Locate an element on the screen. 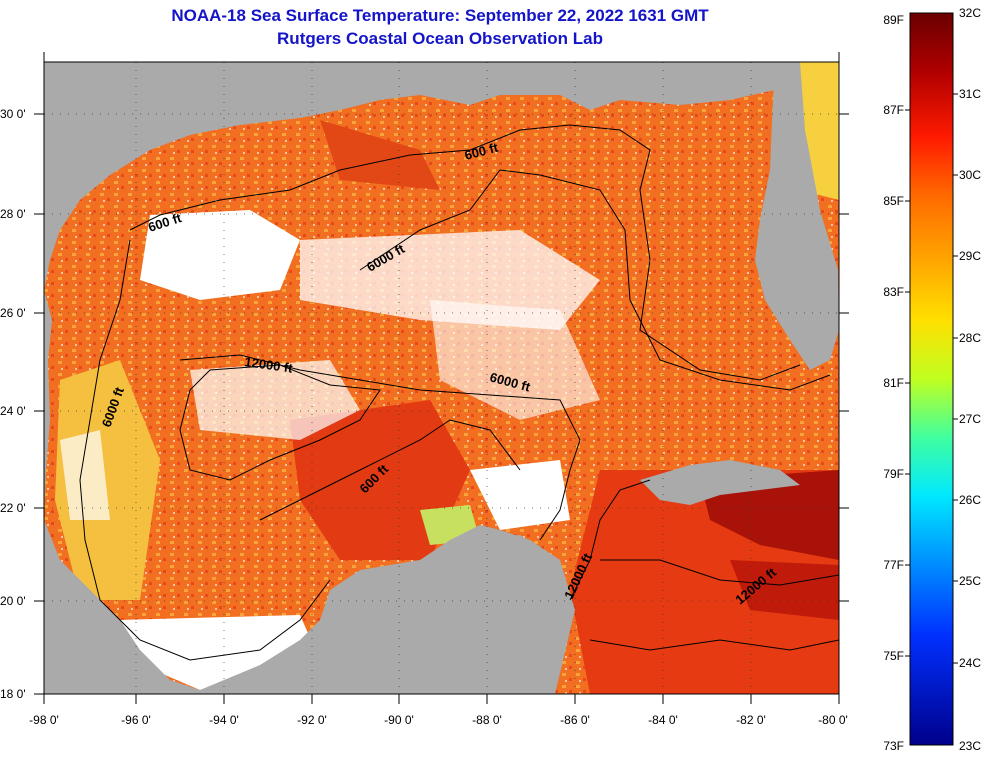 Image resolution: width=992 pixels, height=761 pixels. contour-label-12000-gulf: 12000 ft is located at coordinates (269, 365).